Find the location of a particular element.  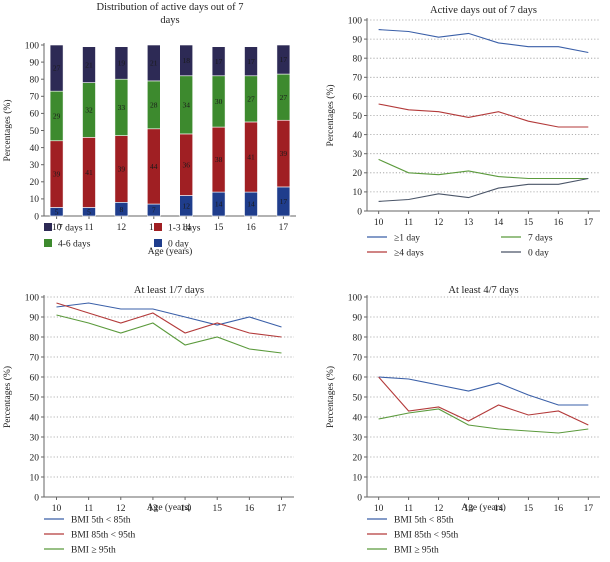

legend-label: 4-6 days is located at coordinates (74, 245).